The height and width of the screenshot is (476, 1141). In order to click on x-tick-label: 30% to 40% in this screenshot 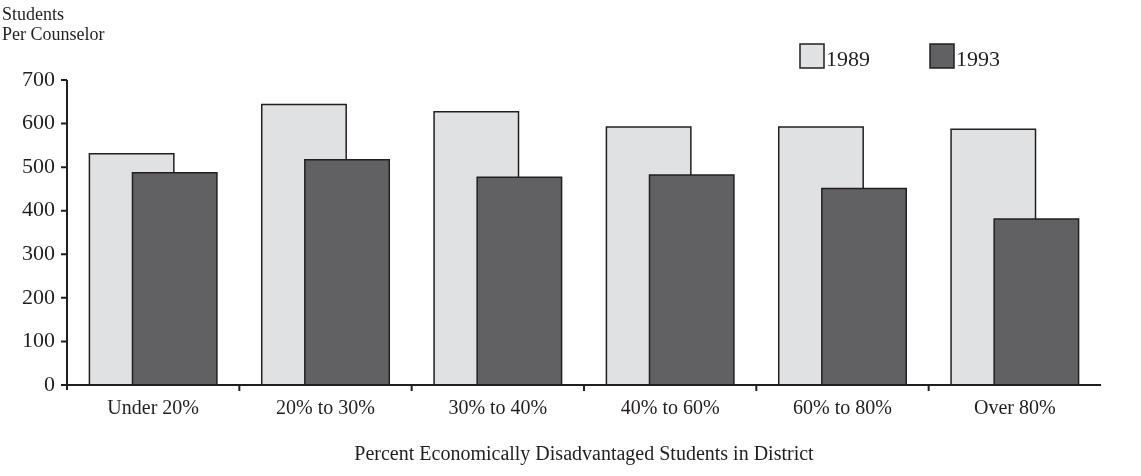, I will do `click(498, 407)`.